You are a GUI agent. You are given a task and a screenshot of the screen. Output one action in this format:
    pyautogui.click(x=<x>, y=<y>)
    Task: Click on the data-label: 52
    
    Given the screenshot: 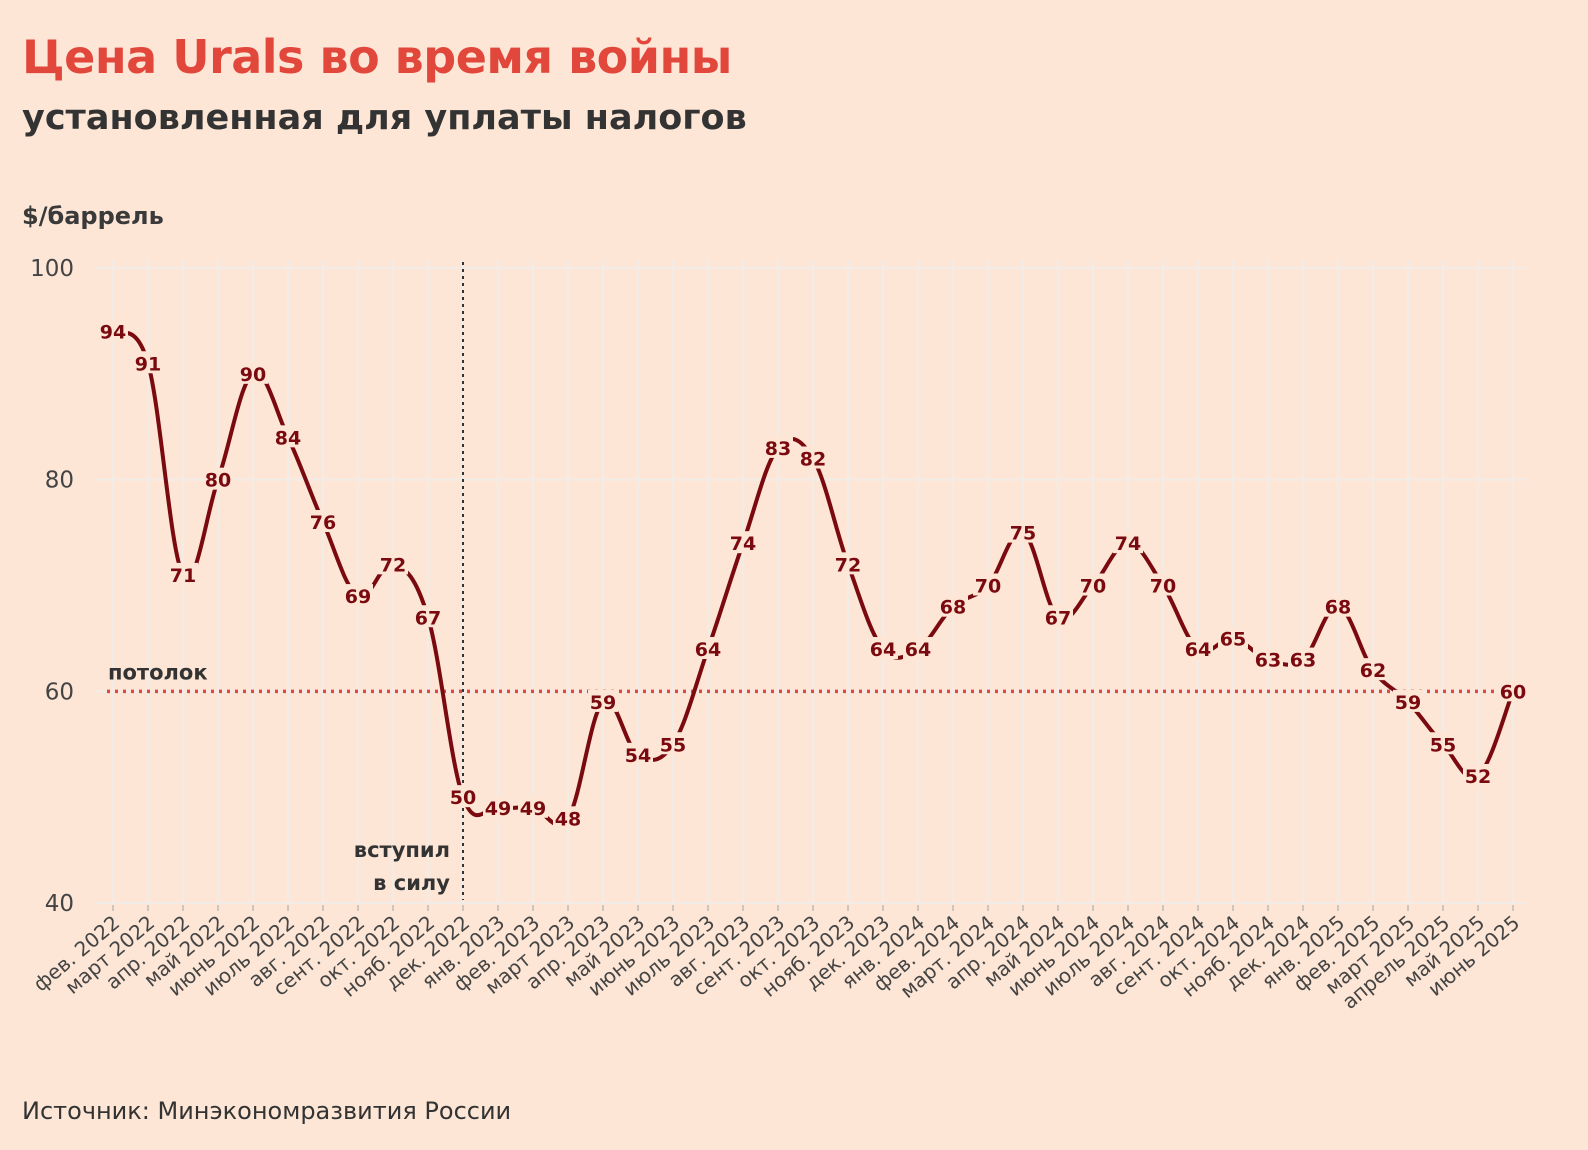 What is the action you would take?
    pyautogui.click(x=1478, y=777)
    